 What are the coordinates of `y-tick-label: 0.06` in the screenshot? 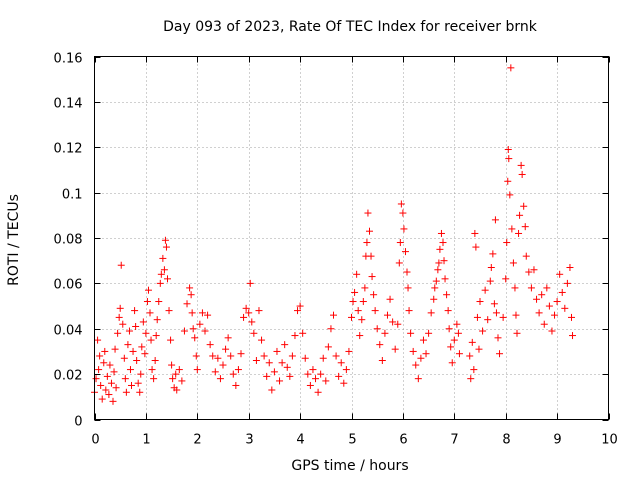 It's located at (68, 285).